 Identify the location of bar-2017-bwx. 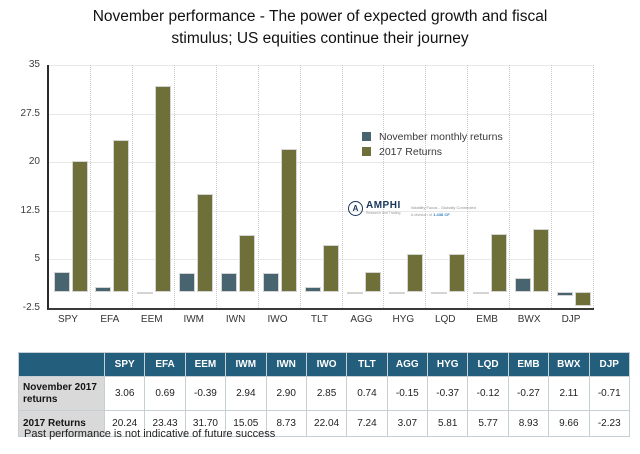
(540, 260).